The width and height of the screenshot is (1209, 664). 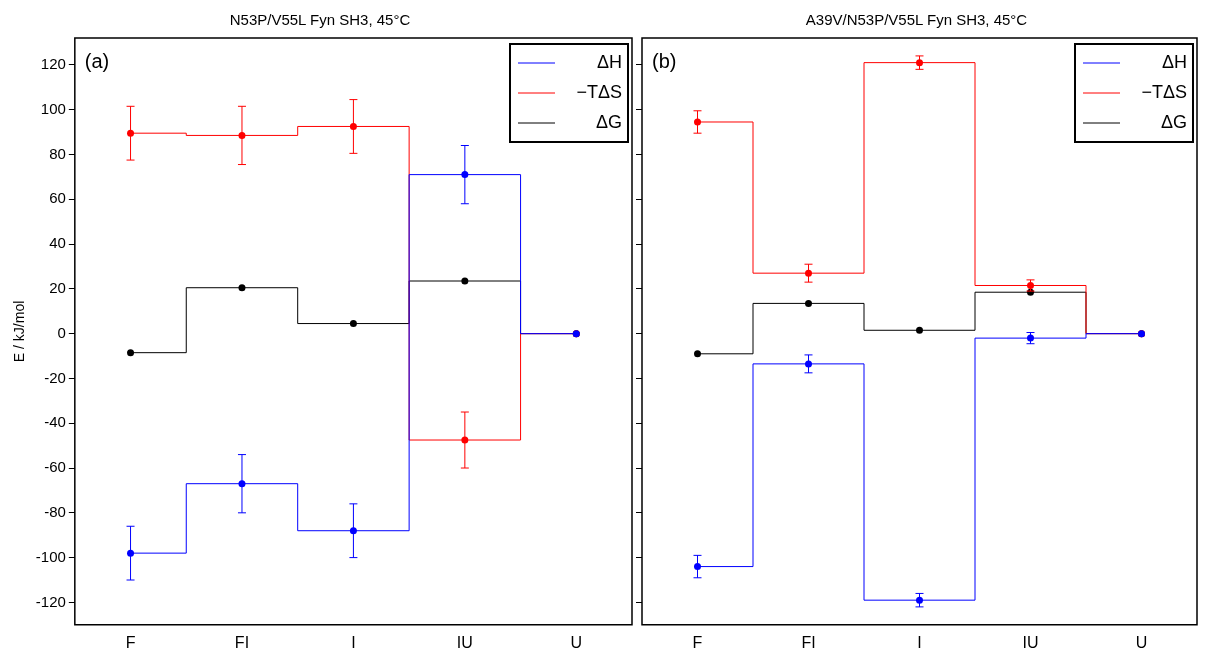 I want to click on y-tick-label: 20, so click(x=57, y=287).